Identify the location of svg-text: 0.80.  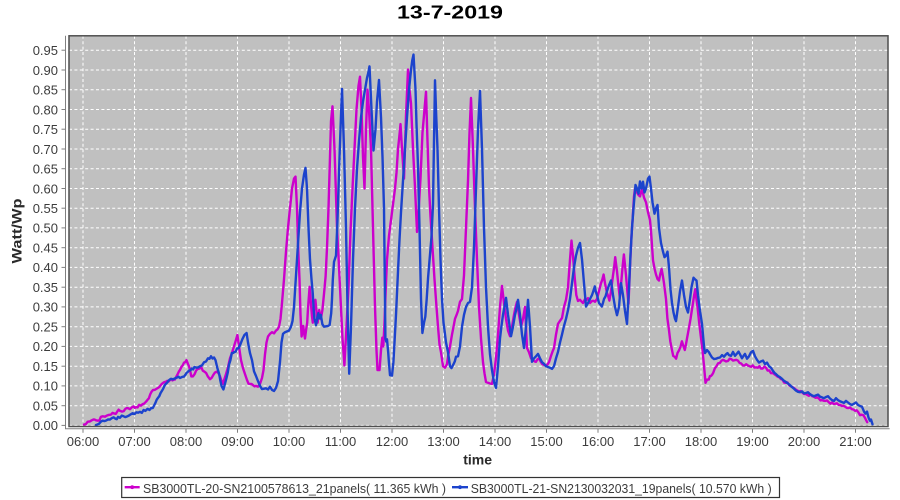
(45, 109).